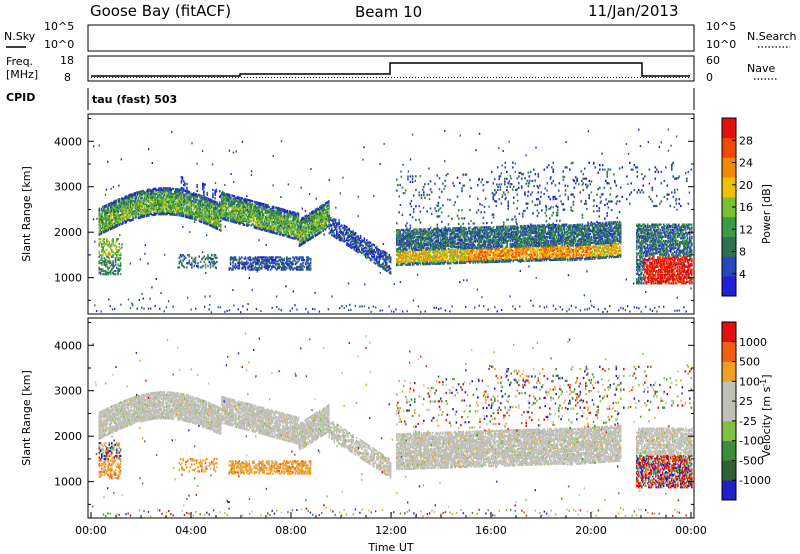  Describe the element at coordinates (20, 36) in the screenshot. I see `noise-sky-label: N.Sky` at that location.